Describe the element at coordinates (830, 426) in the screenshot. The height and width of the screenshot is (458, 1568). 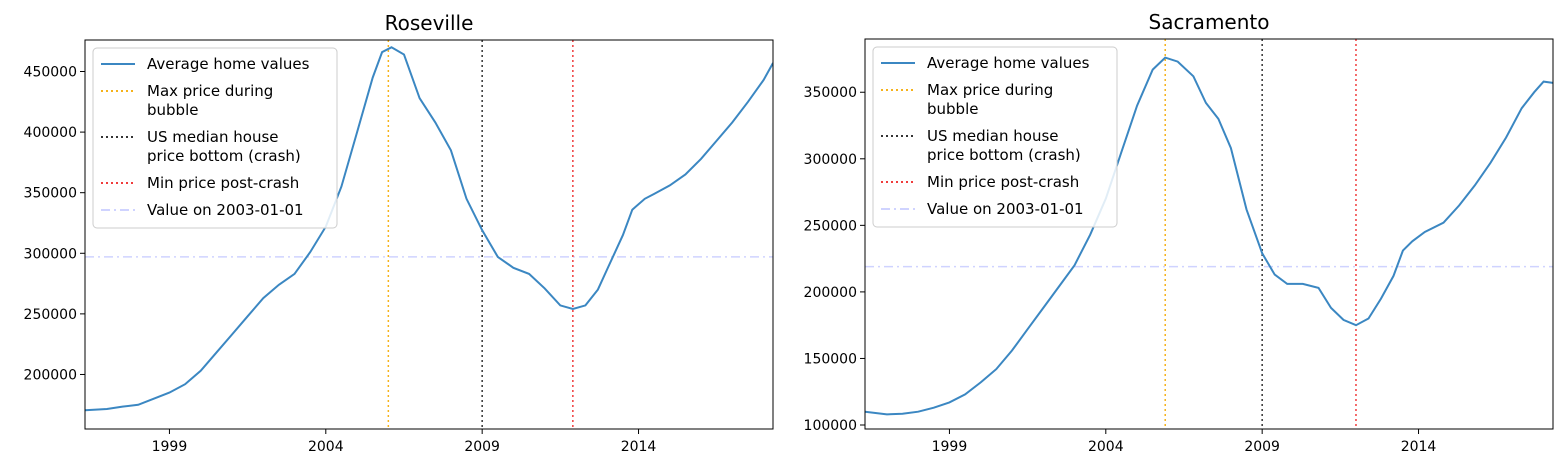
I see `y-tick-label: 100000` at that location.